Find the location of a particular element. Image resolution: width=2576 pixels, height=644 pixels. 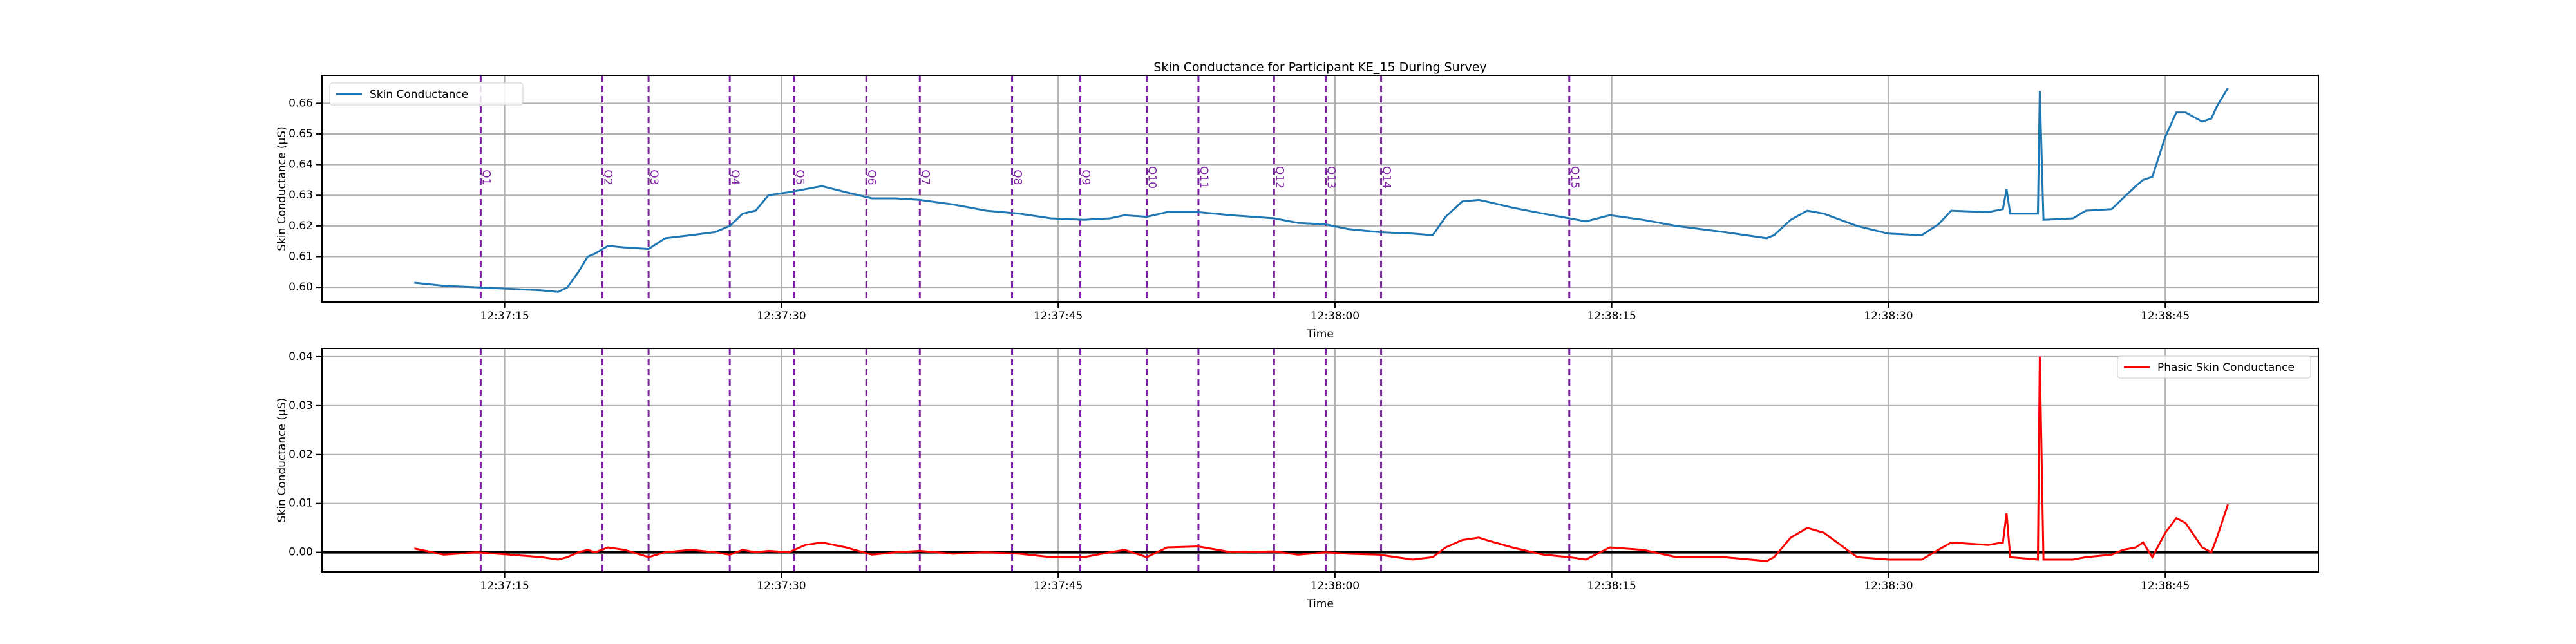

question-label: Q2 is located at coordinates (607, 177).